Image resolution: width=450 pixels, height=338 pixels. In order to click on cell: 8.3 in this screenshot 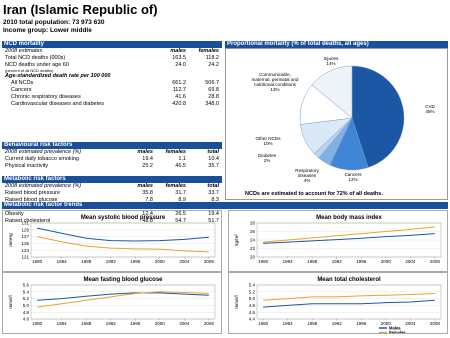, I will do `click(215, 200)`.